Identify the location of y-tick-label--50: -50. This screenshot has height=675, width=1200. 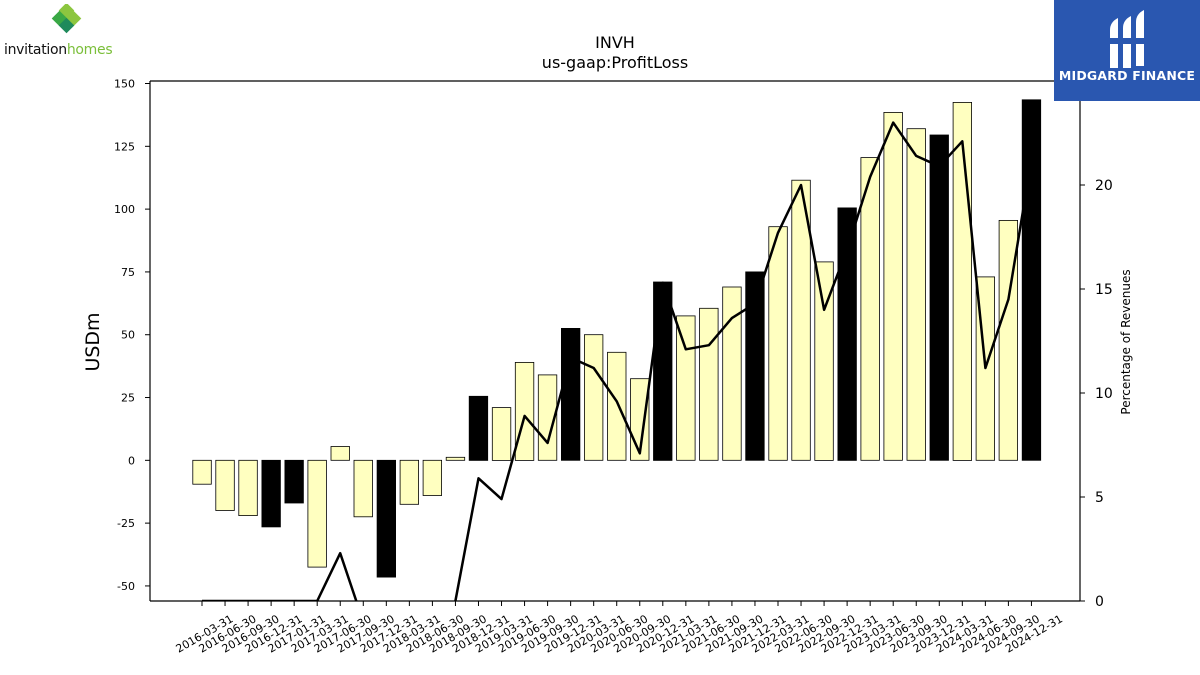
(126, 586).